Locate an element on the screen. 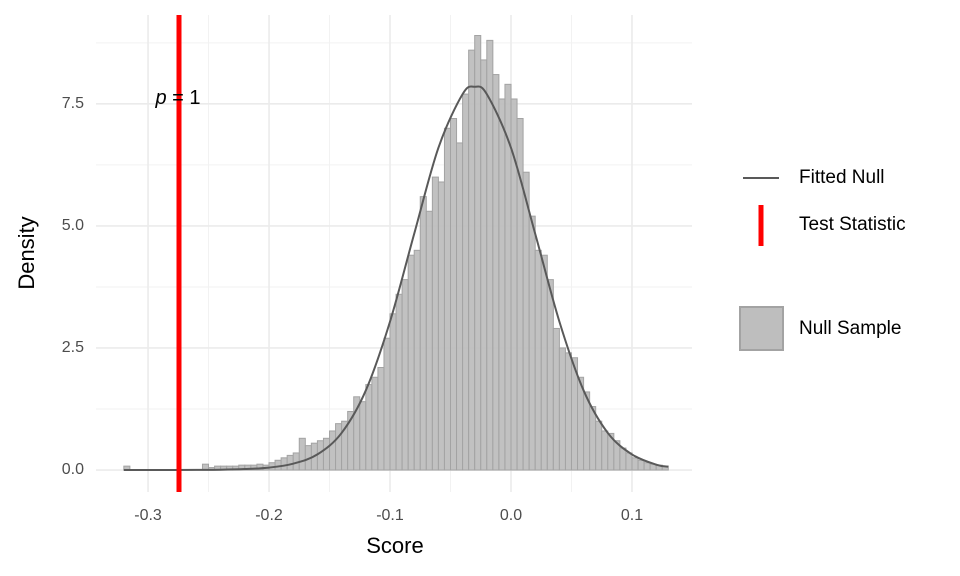 The height and width of the screenshot is (576, 960). y-axis-title: Density is located at coordinates (26, 252).